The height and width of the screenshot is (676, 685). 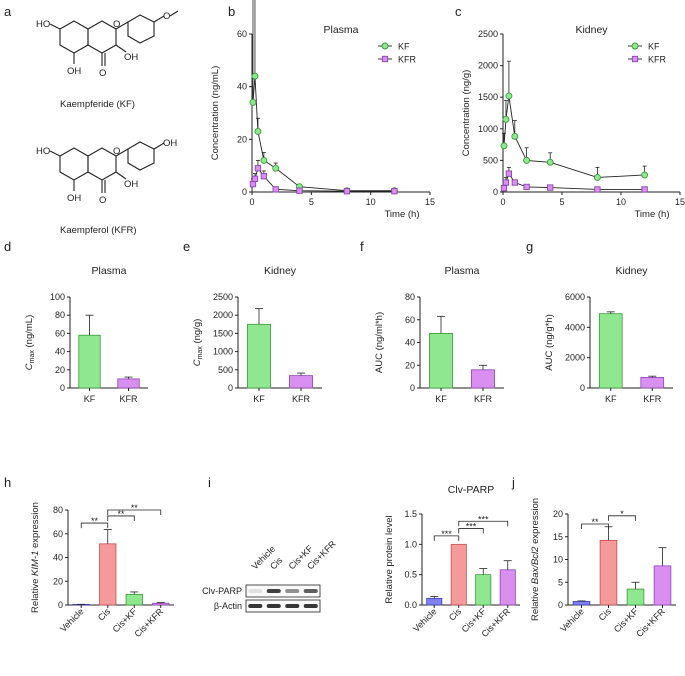 What do you see at coordinates (231, 11) in the screenshot?
I see `panel-letter-b: b` at bounding box center [231, 11].